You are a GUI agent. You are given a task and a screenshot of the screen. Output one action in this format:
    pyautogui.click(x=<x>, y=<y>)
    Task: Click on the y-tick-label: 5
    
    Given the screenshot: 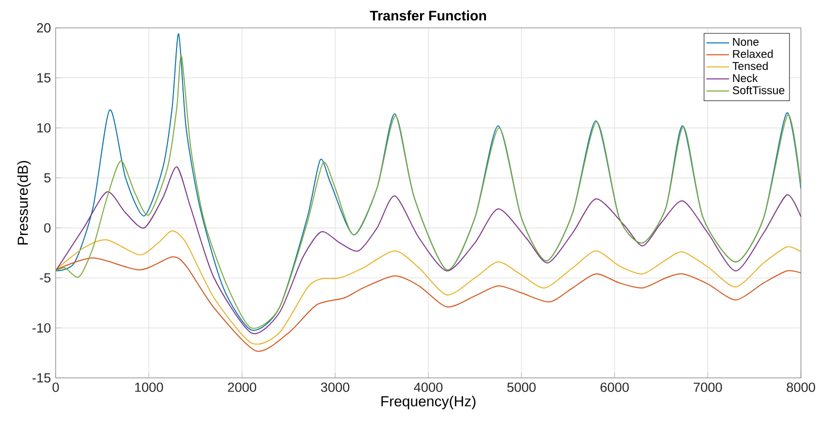 What is the action you would take?
    pyautogui.click(x=47, y=178)
    